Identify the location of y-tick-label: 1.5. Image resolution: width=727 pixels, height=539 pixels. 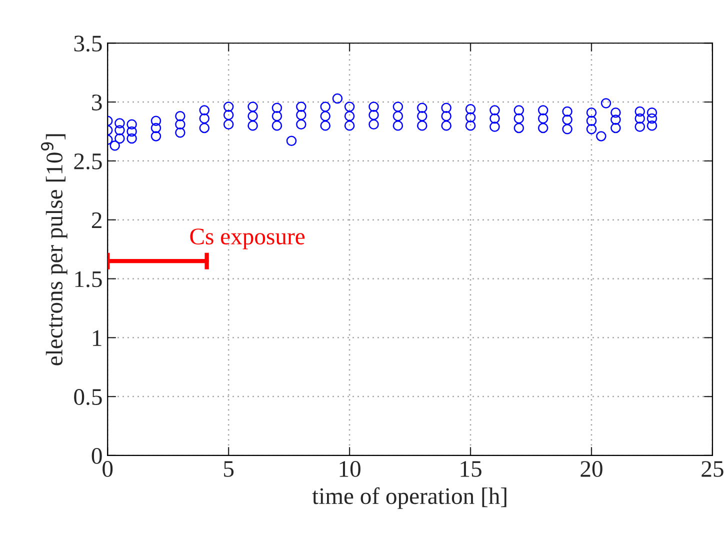
(88, 279).